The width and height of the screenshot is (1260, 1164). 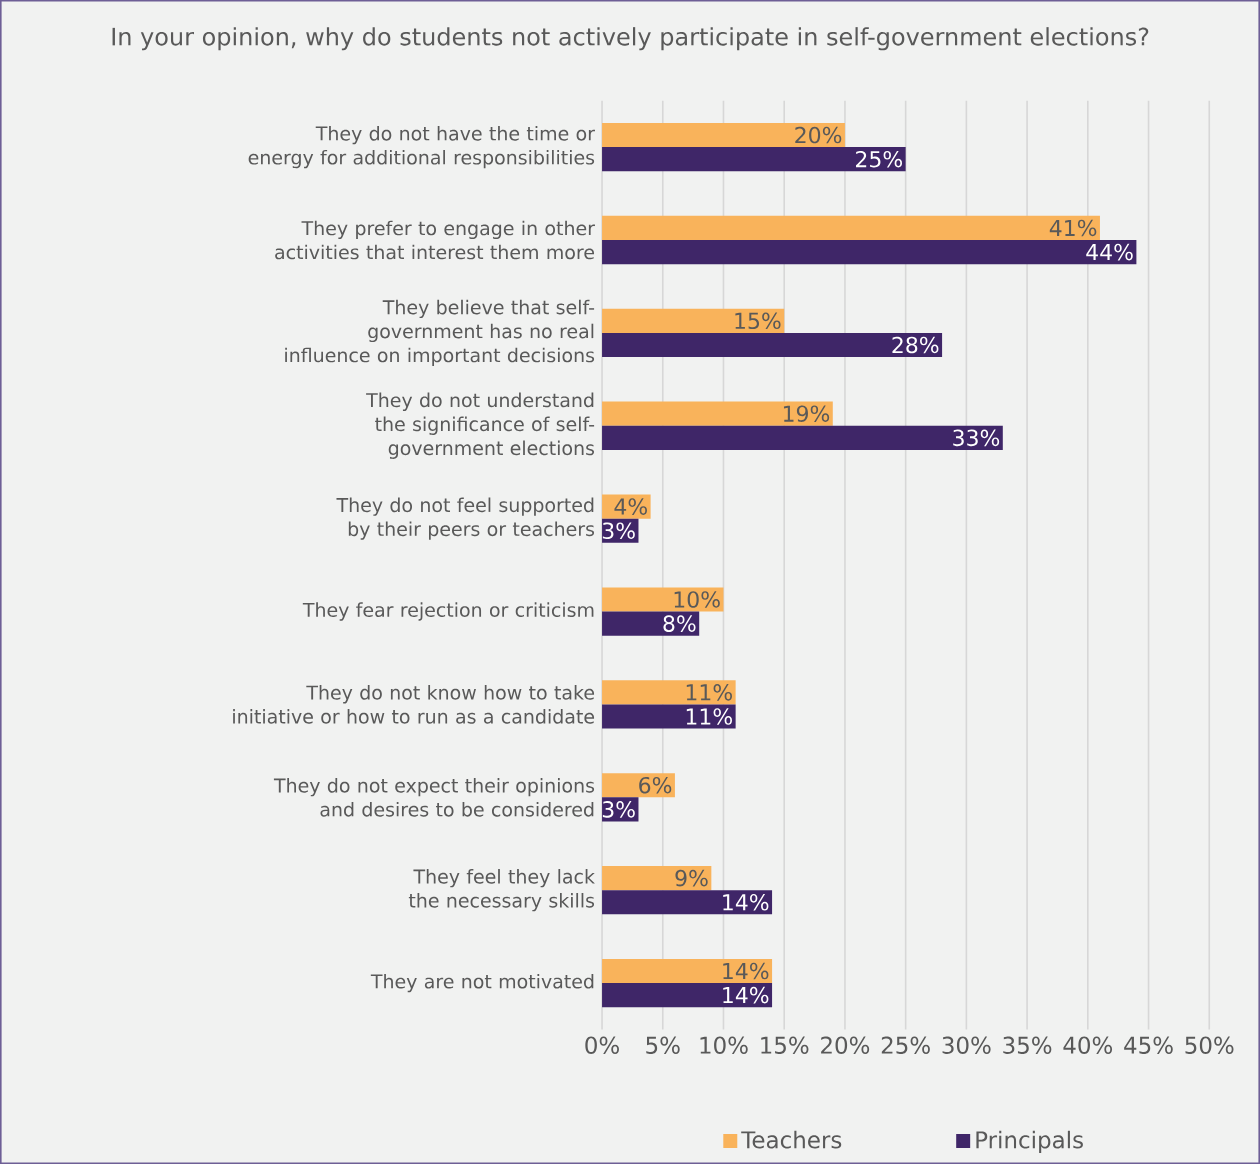 I want to click on x-tick-label: 5%, so click(x=663, y=1045).